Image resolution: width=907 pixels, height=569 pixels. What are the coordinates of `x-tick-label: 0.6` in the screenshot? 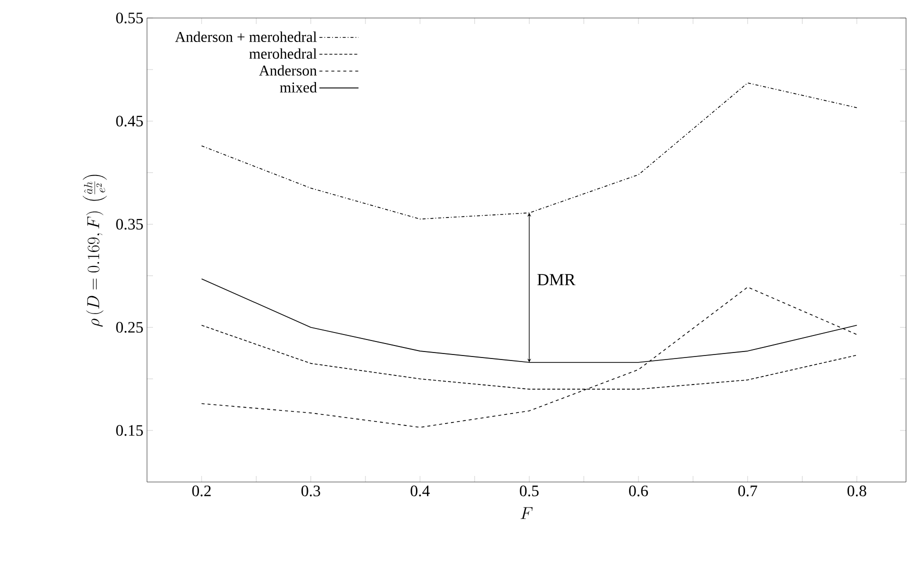 It's located at (638, 491).